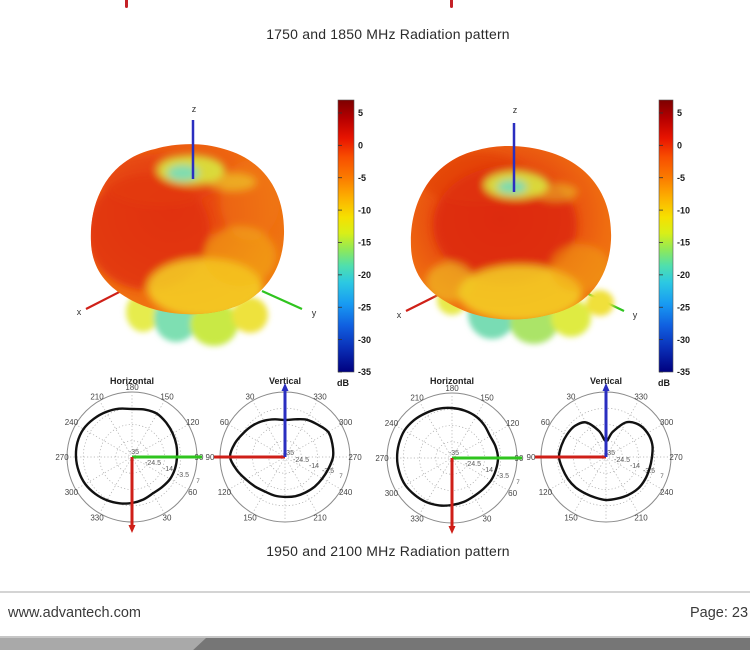  I want to click on radiation-pattern-curve, so click(447, 456).